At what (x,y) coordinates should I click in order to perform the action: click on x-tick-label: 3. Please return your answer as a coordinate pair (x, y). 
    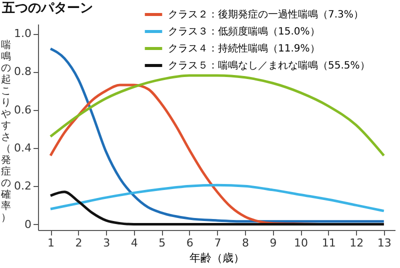
    Looking at the image, I should click on (106, 243).